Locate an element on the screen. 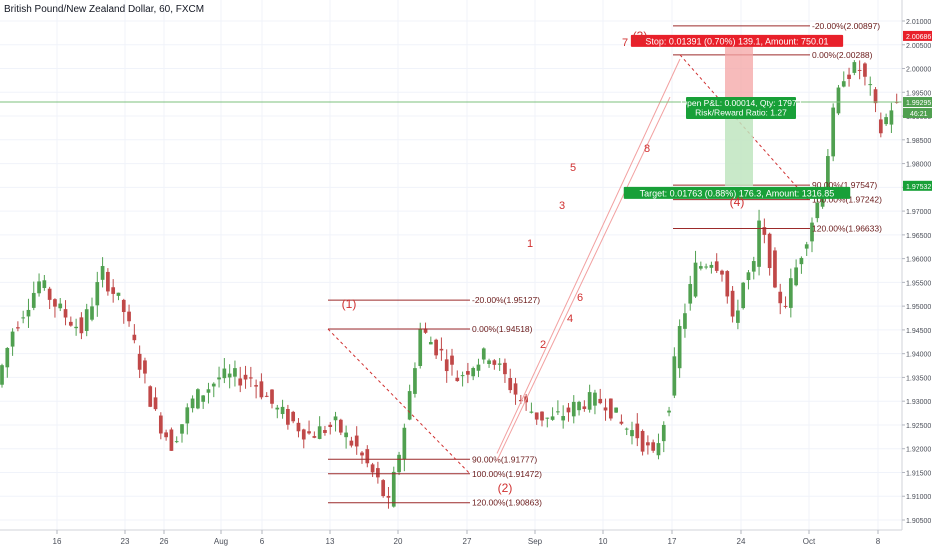  countdown-tag-background is located at coordinates (917, 113).